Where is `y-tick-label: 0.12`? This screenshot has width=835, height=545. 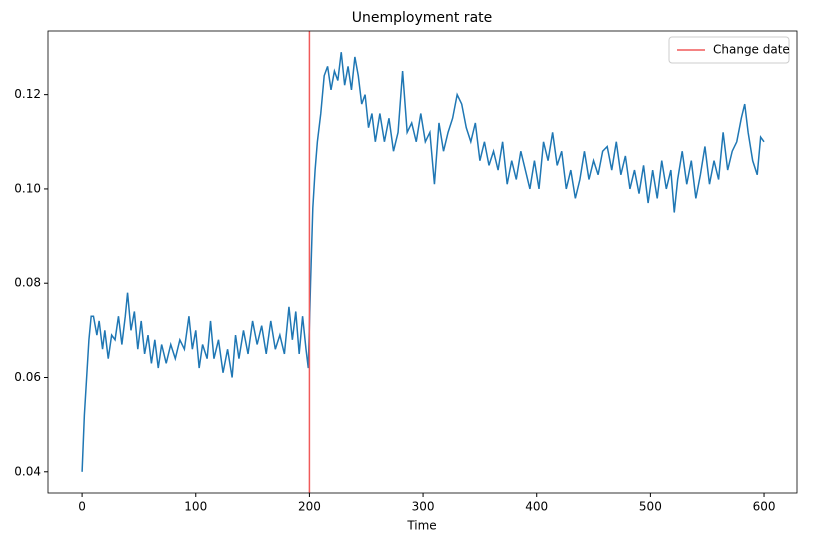
y-tick-label: 0.12 is located at coordinates (27, 94).